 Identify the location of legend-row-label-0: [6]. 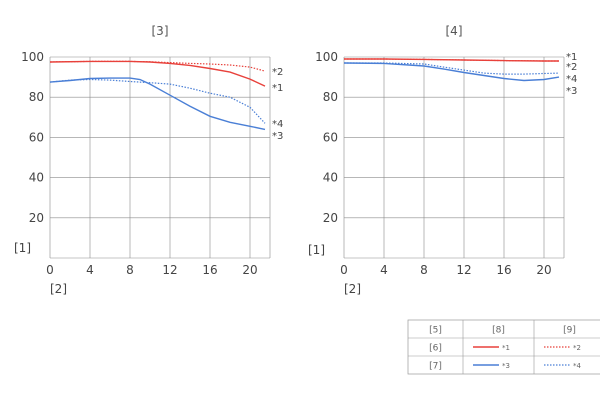
(435, 349).